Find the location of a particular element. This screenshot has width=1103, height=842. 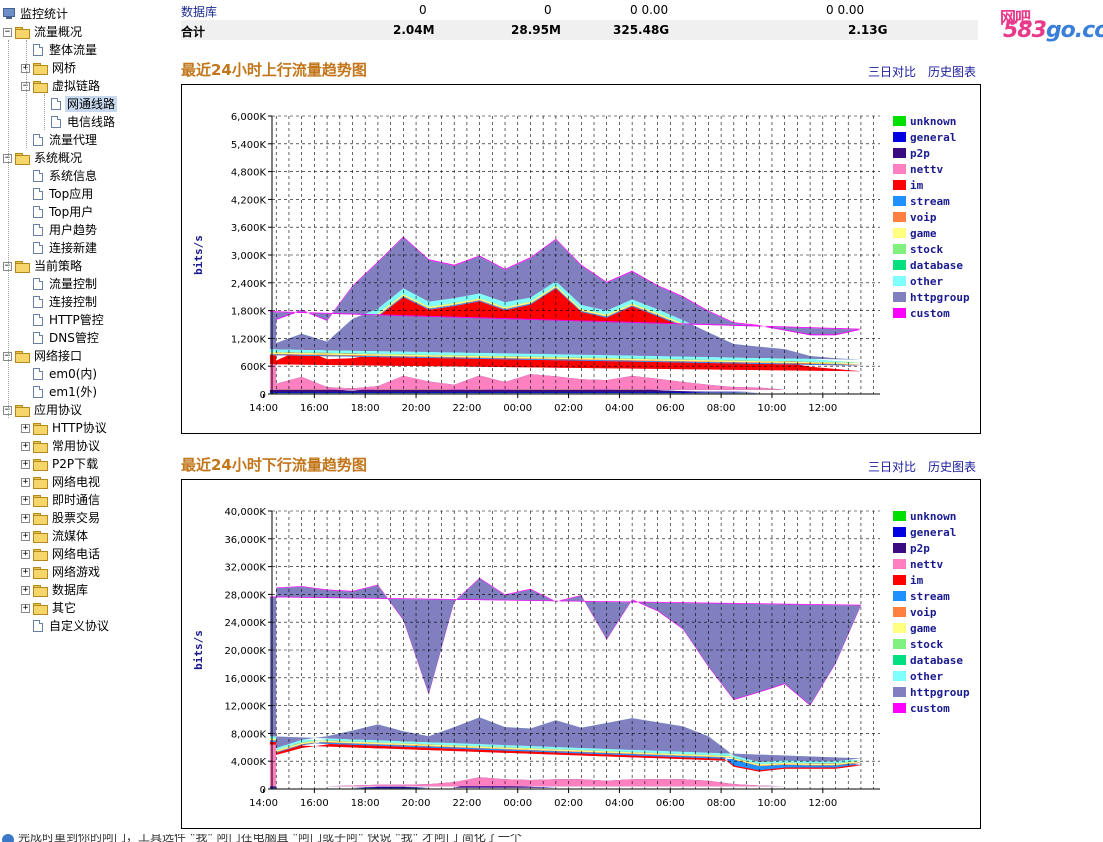

x-tick-label: 22:00 is located at coordinates (466, 803).